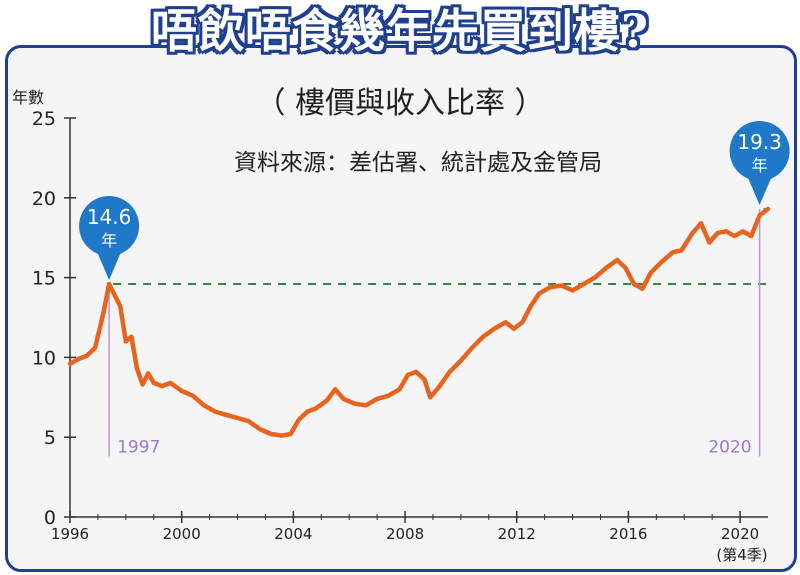  I want to click on x-tick-label: 2008, so click(405, 534).